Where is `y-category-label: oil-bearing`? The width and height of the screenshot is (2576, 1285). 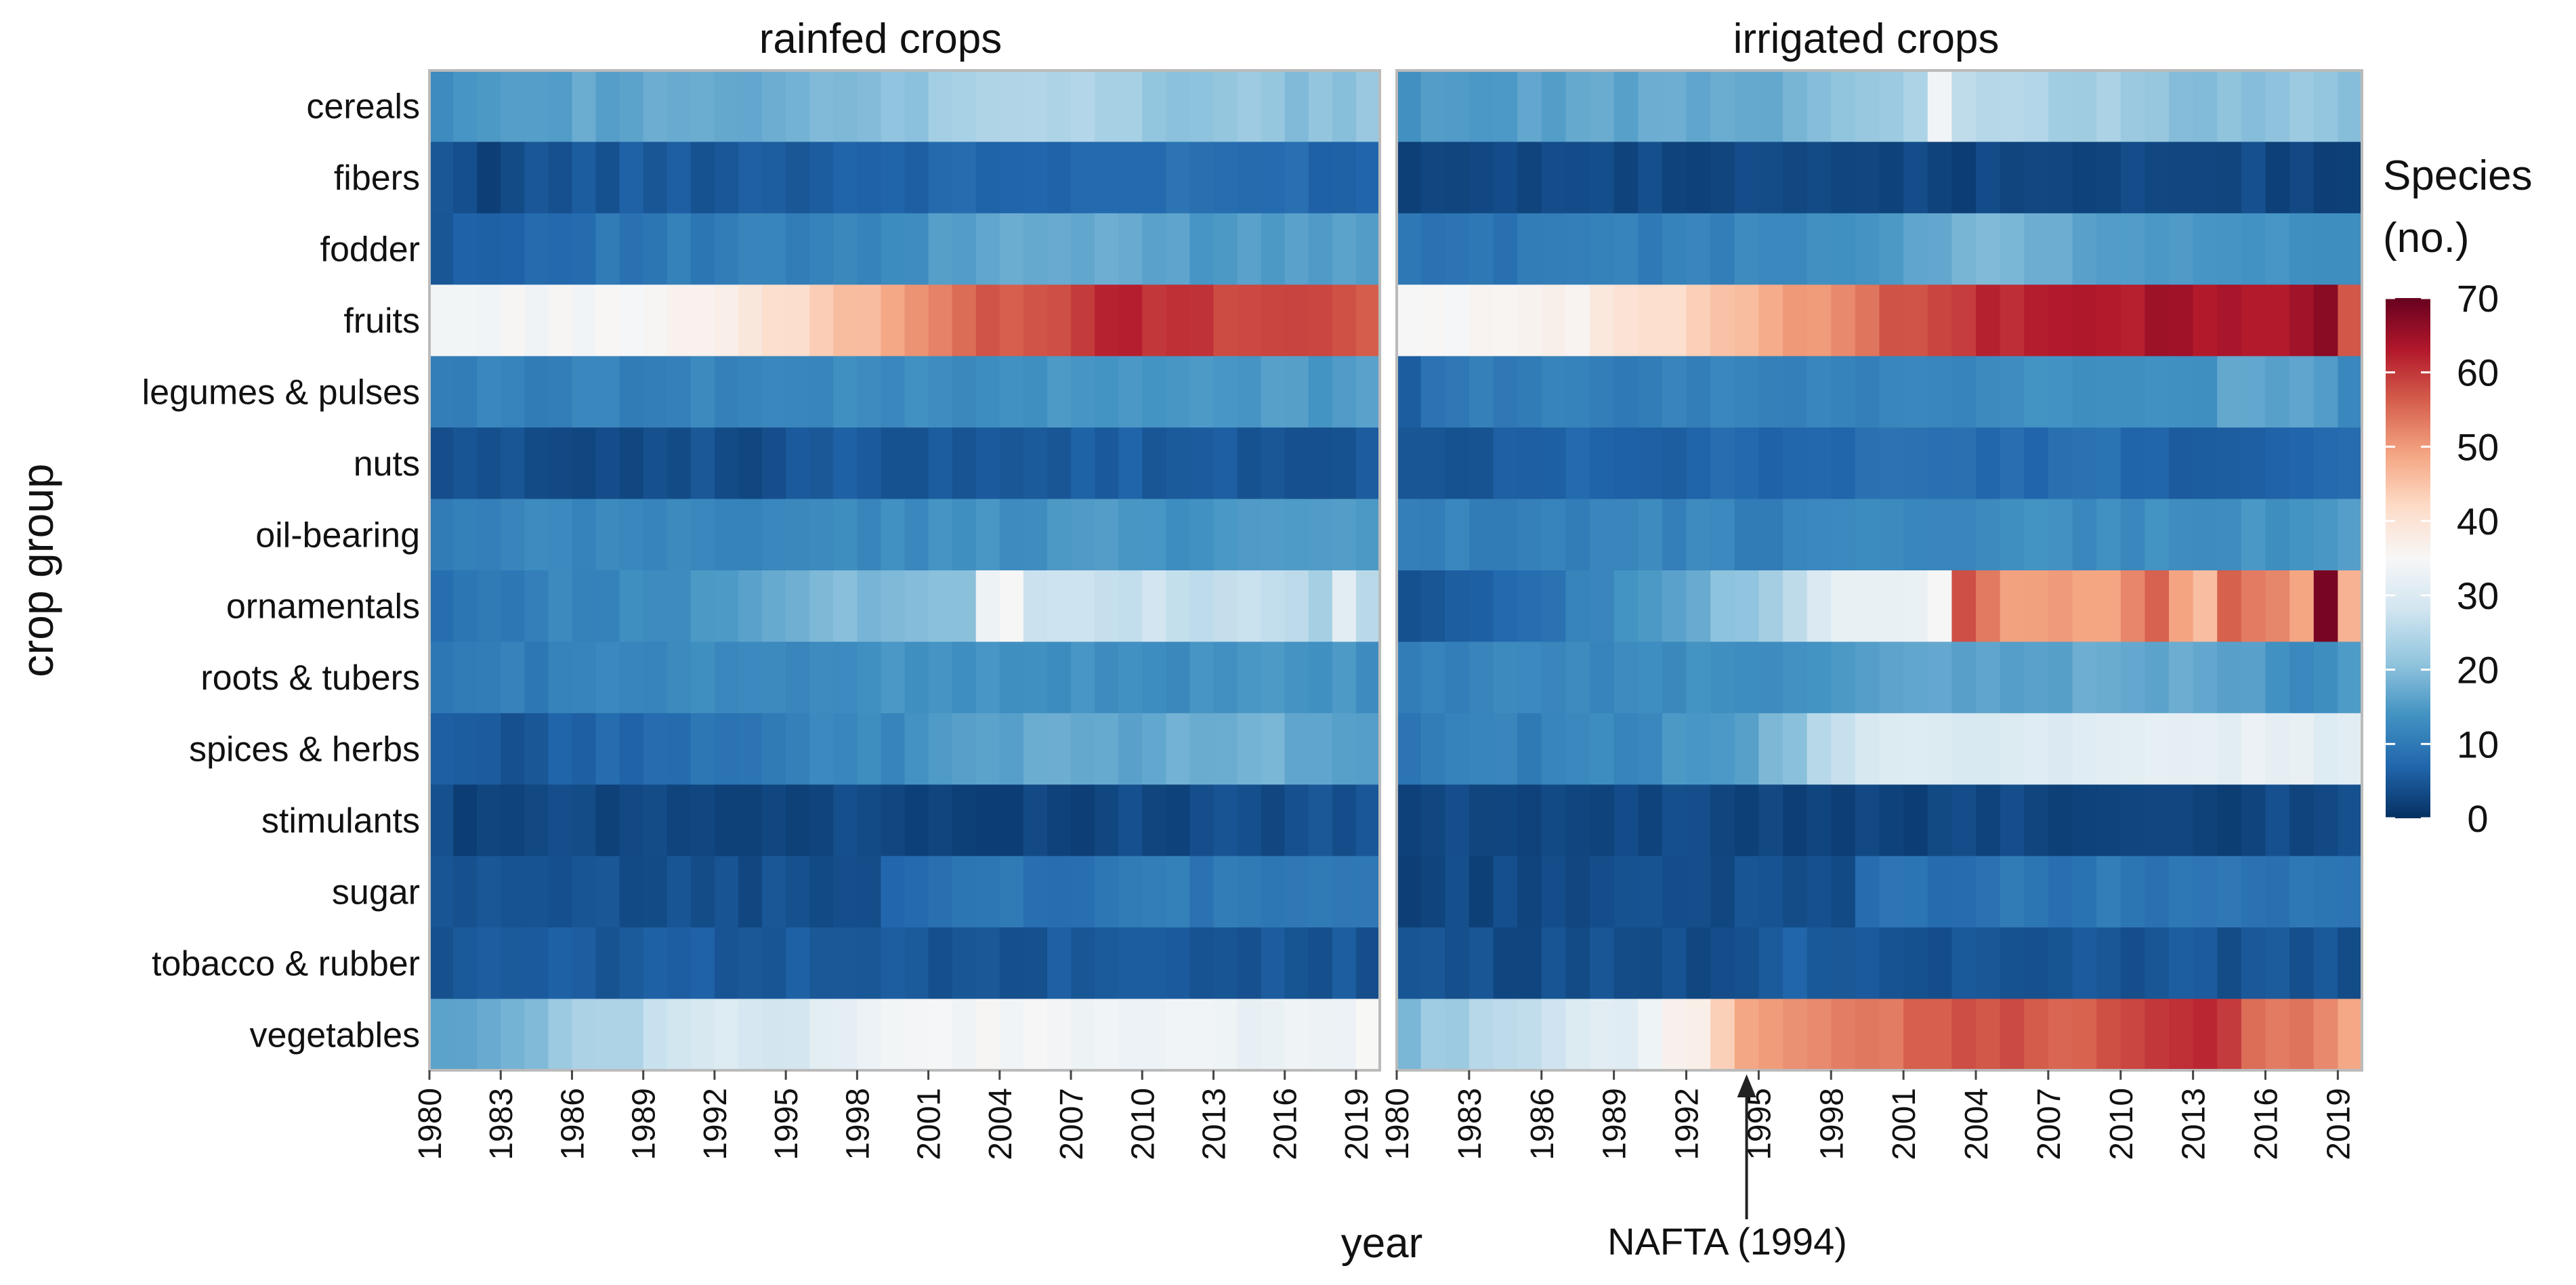 y-category-label: oil-bearing is located at coordinates (338, 535).